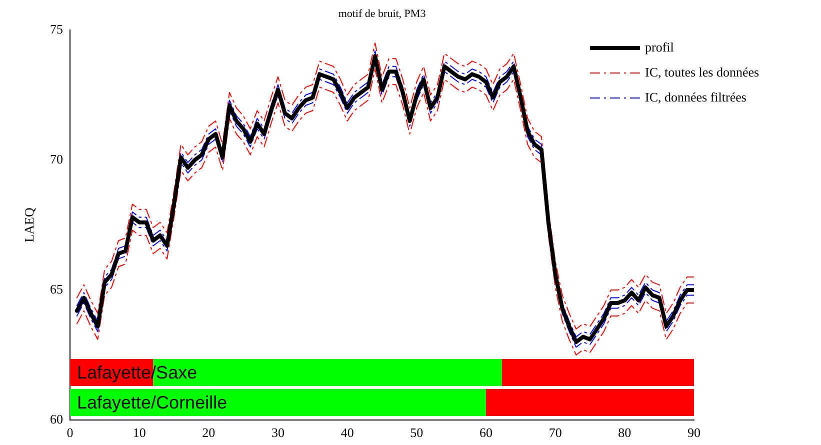 Image resolution: width=821 pixels, height=445 pixels. Describe the element at coordinates (28, 224) in the screenshot. I see `y-axis-title: LAEQ` at that location.